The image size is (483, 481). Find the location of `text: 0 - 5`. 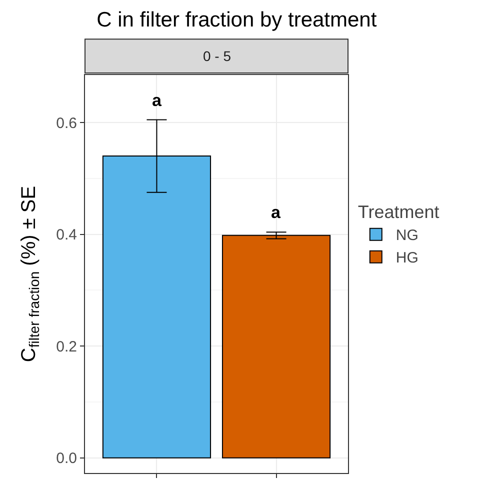

text: 0 - 5 is located at coordinates (217, 56).